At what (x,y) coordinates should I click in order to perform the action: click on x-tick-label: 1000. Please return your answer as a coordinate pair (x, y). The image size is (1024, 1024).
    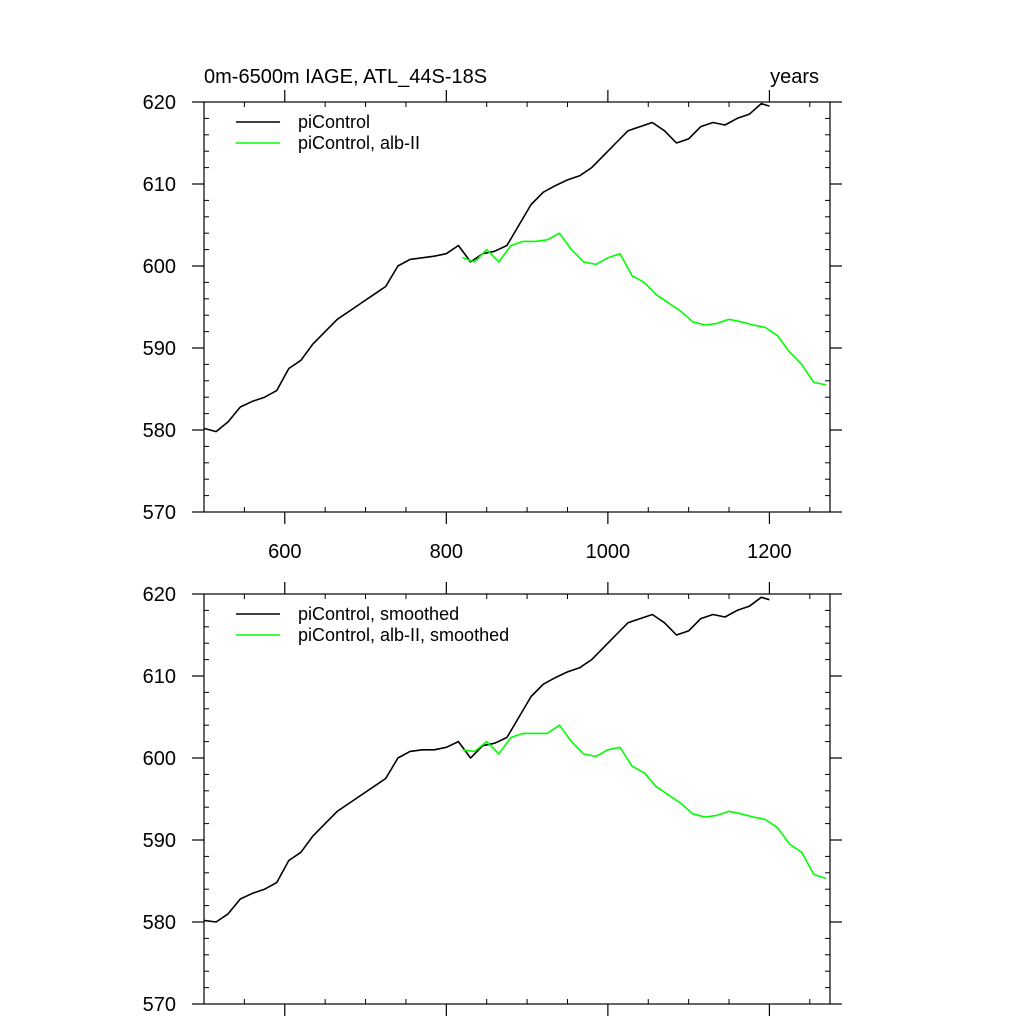
    Looking at the image, I should click on (608, 552).